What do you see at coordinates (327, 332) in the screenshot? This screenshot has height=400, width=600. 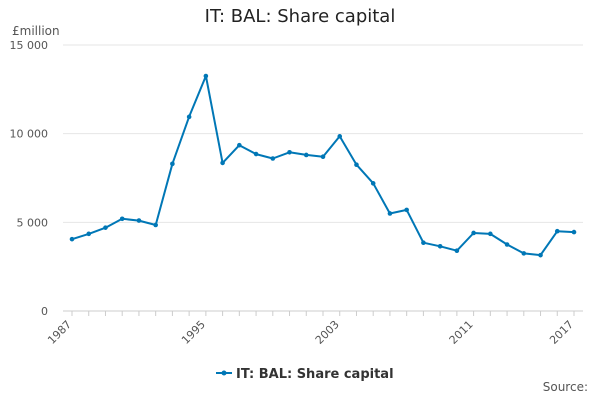 I see `x-tick-label: 2003` at bounding box center [327, 332].